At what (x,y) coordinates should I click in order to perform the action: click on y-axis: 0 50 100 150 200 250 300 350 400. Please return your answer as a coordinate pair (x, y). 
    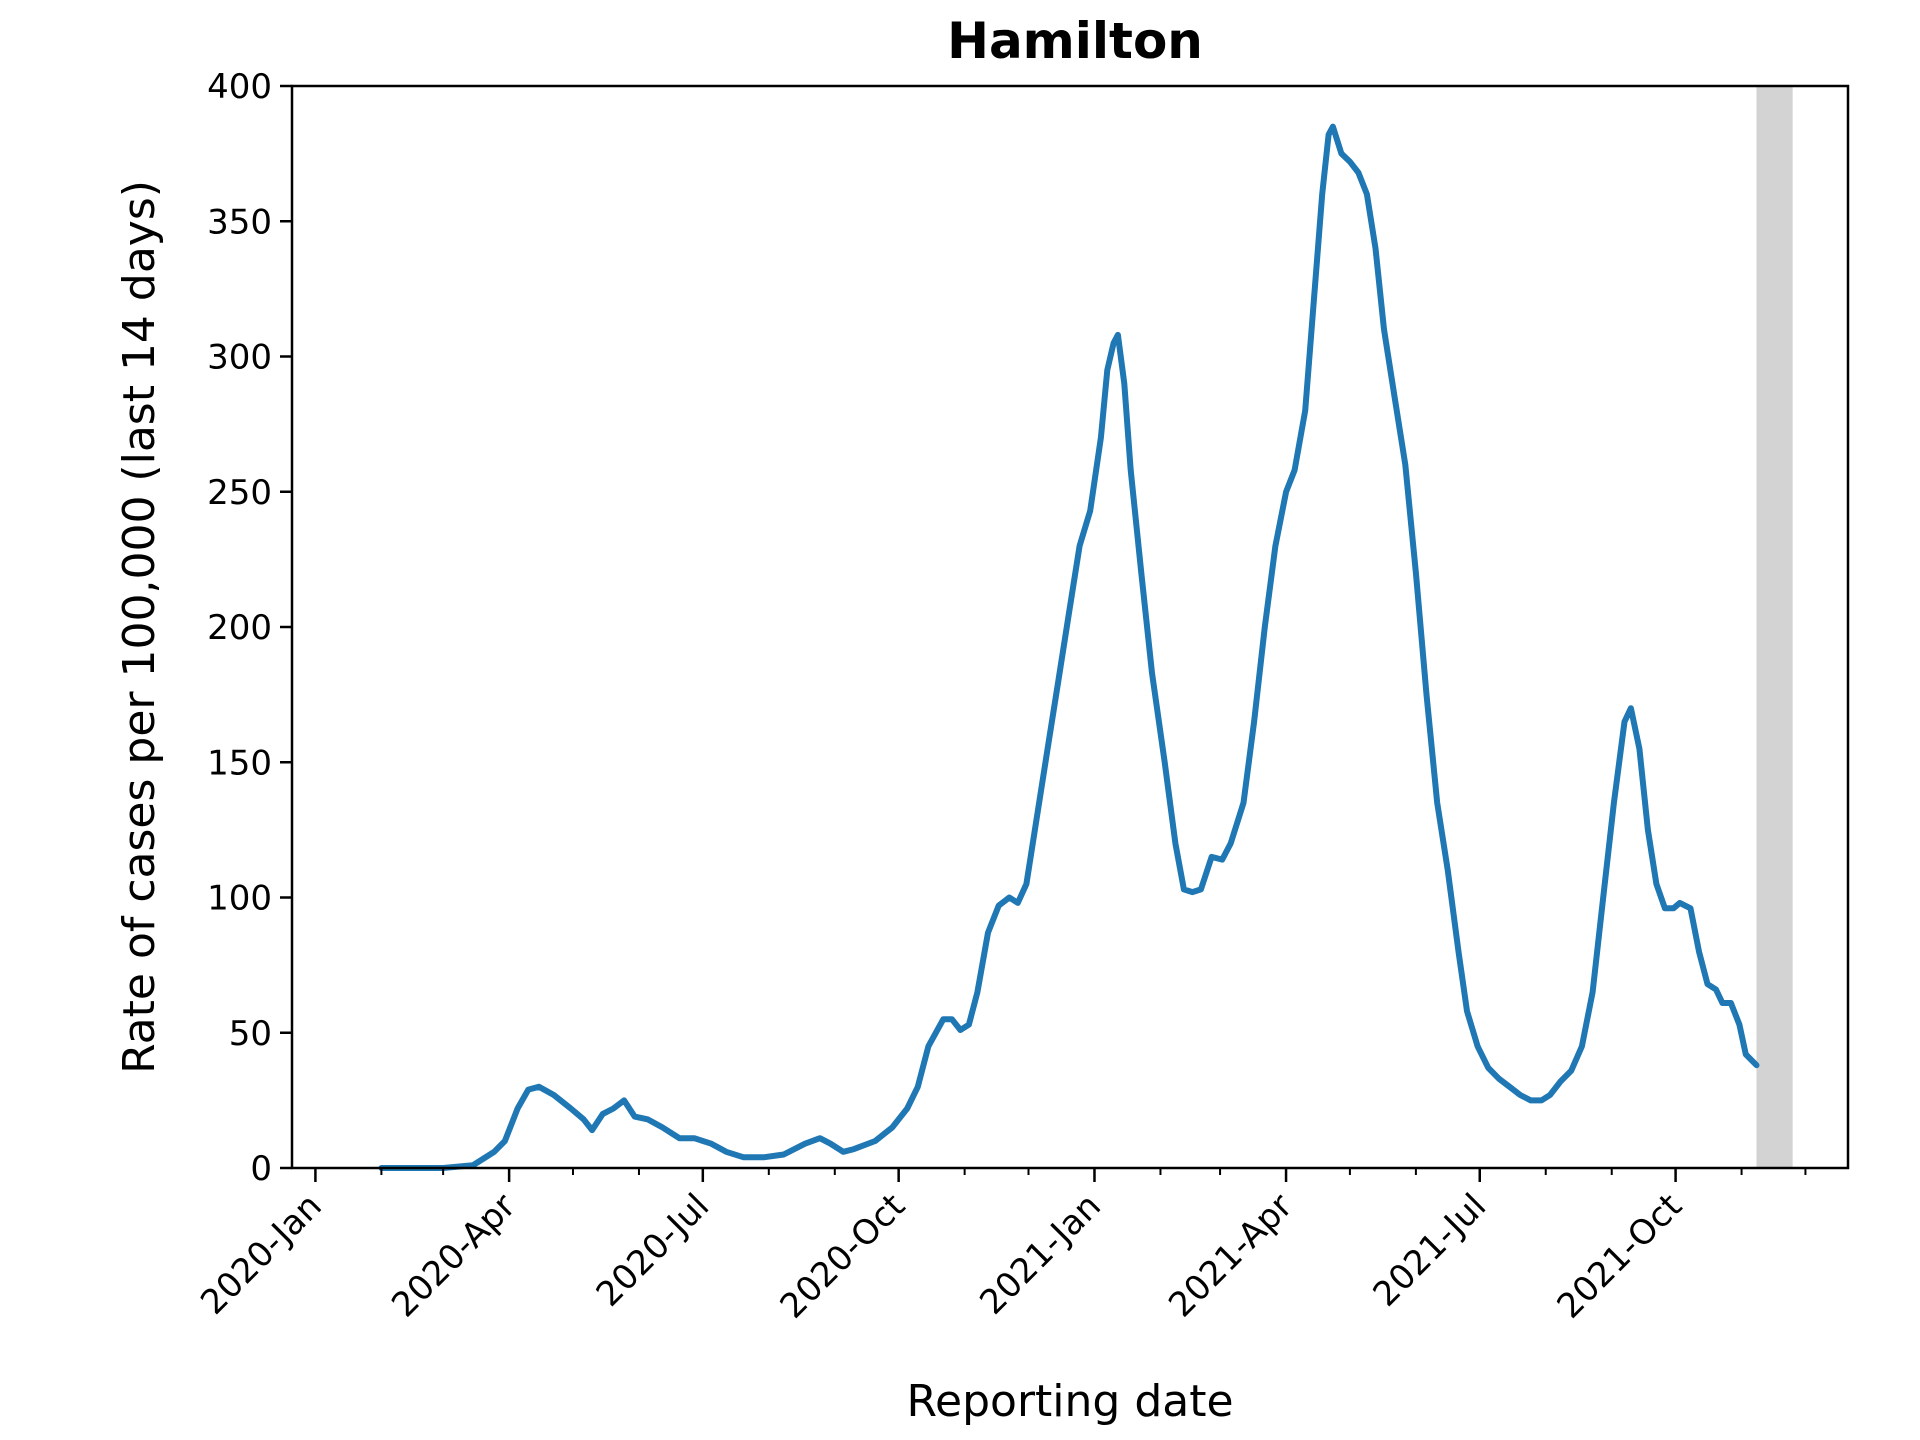
    Looking at the image, I should click on (249, 628).